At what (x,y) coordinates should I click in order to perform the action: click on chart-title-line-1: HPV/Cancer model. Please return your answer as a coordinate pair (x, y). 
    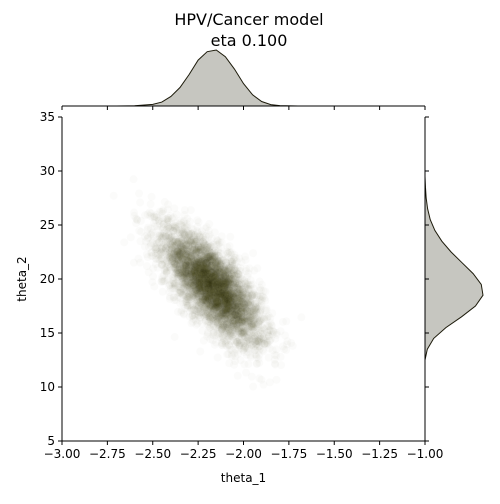
    Looking at the image, I should click on (248, 19).